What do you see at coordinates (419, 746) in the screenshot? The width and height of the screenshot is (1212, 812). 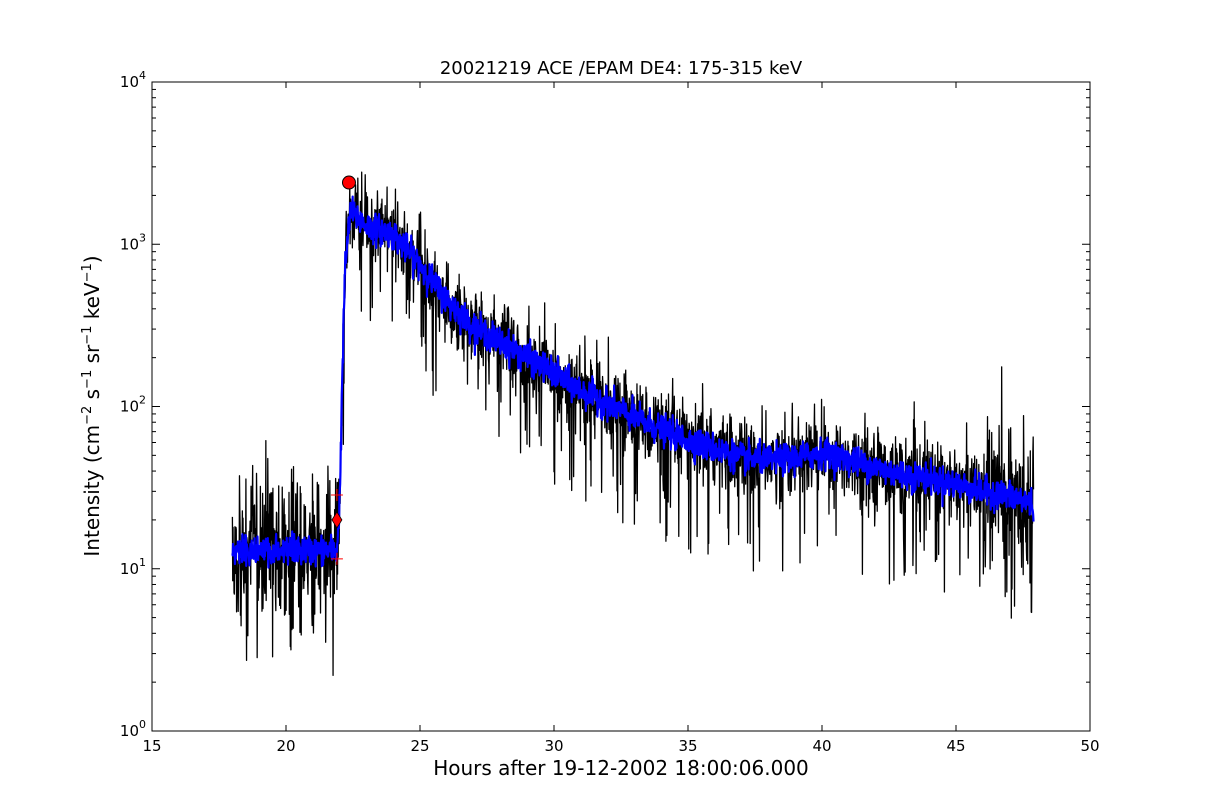 I see `x-tick-label: 25` at bounding box center [419, 746].